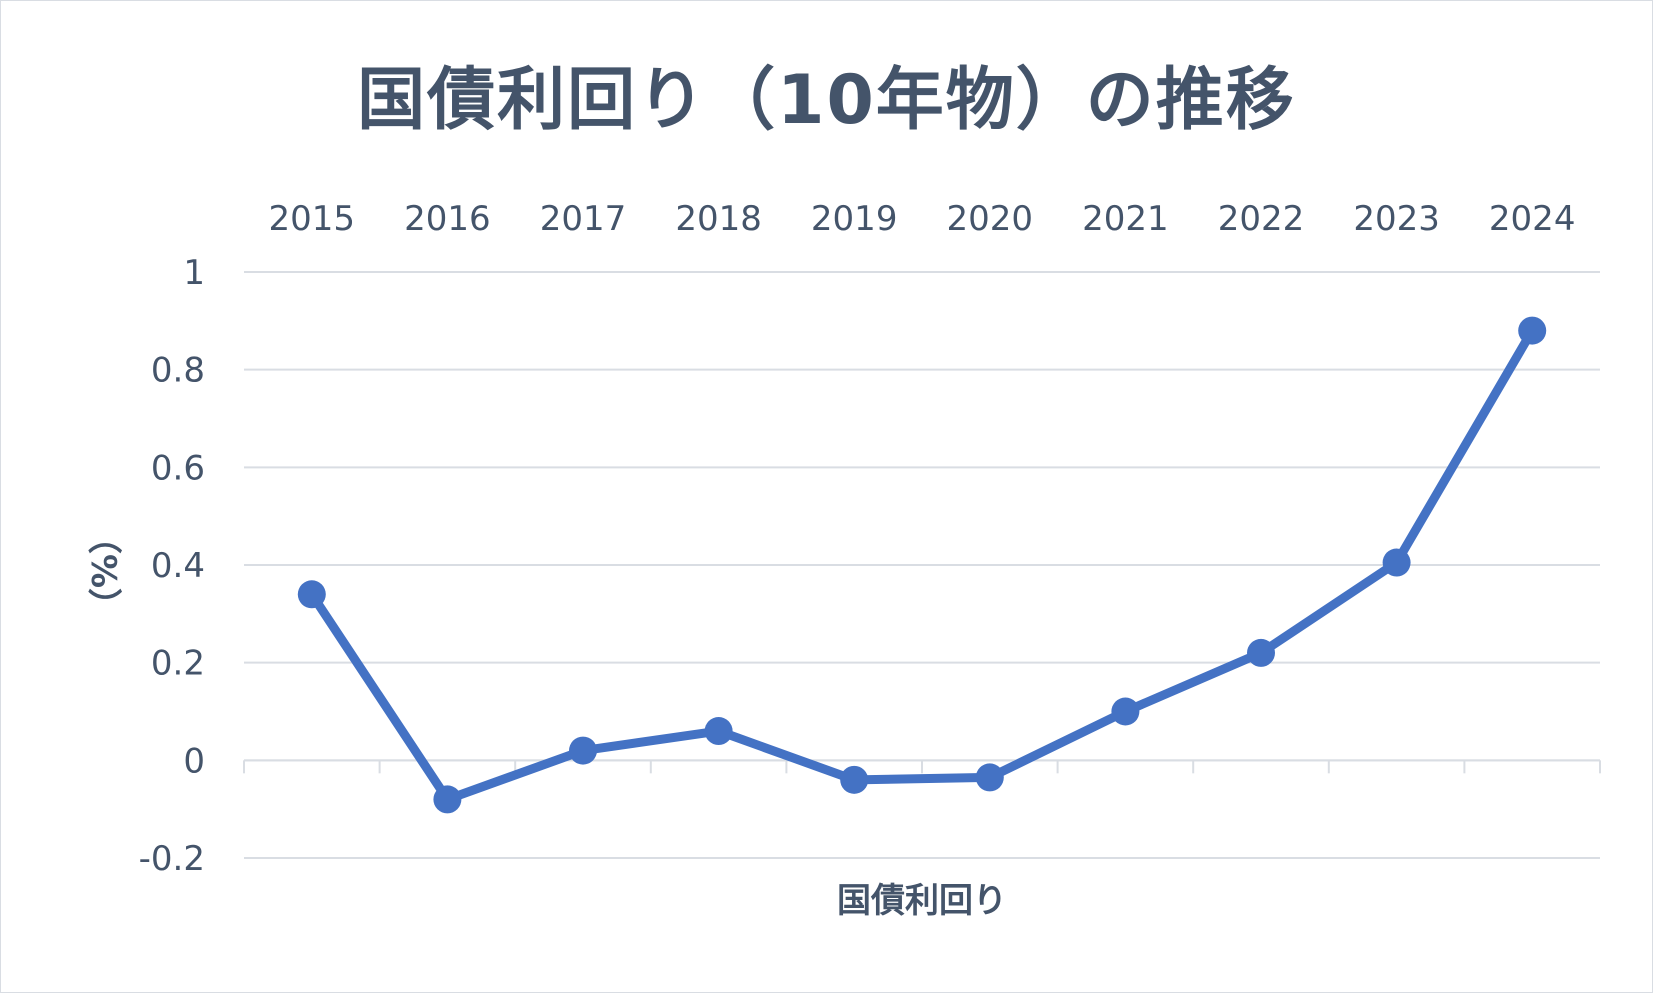 The height and width of the screenshot is (993, 1653). Describe the element at coordinates (718, 219) in the screenshot. I see `x-tick-label: 2018` at that location.